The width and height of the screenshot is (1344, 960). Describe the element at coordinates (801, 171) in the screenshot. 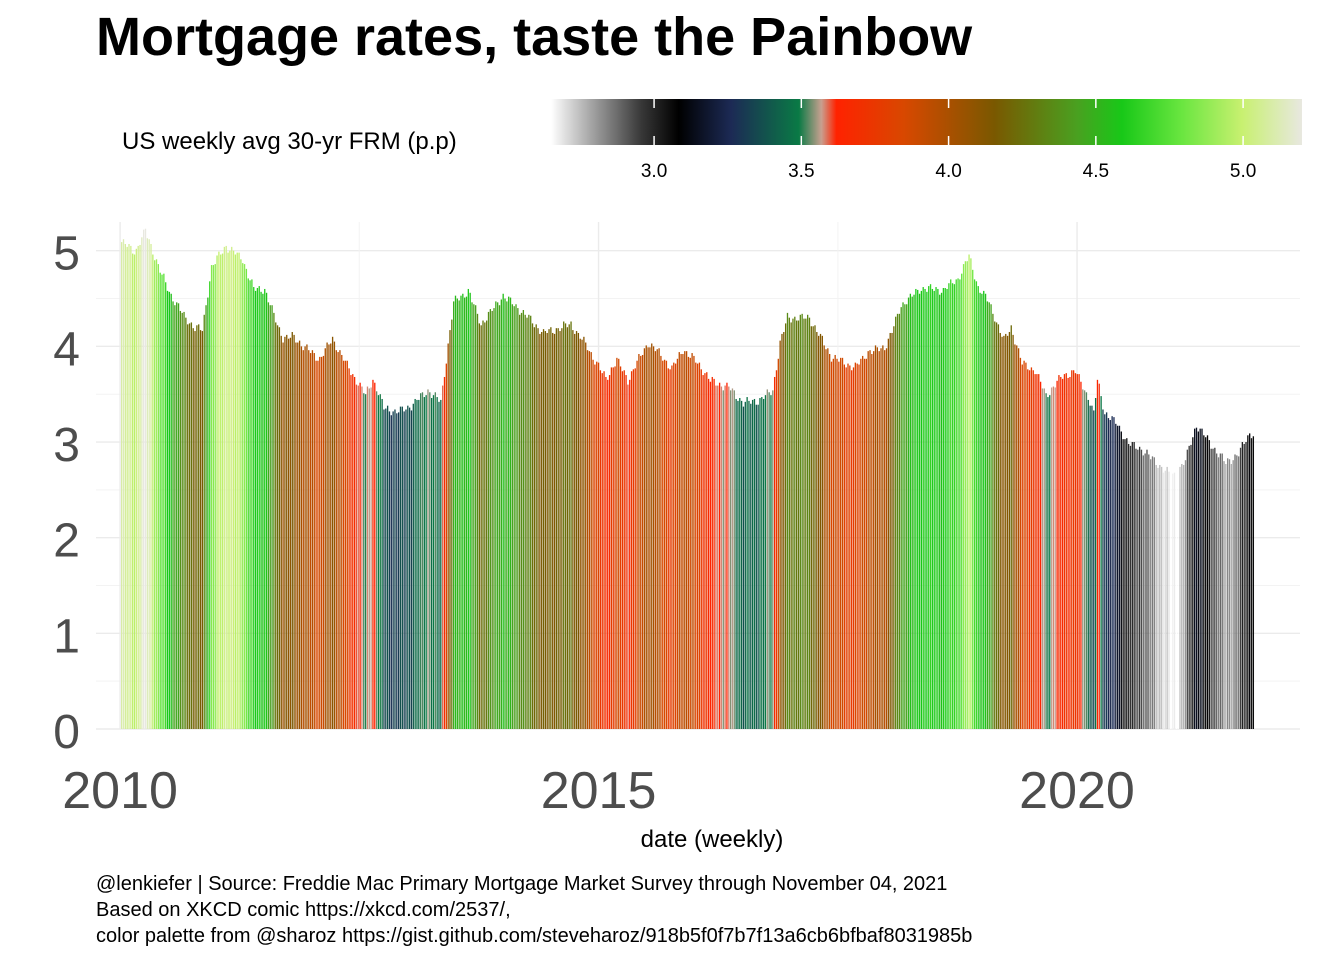

I see `legend-tick-label: 3.5` at that location.